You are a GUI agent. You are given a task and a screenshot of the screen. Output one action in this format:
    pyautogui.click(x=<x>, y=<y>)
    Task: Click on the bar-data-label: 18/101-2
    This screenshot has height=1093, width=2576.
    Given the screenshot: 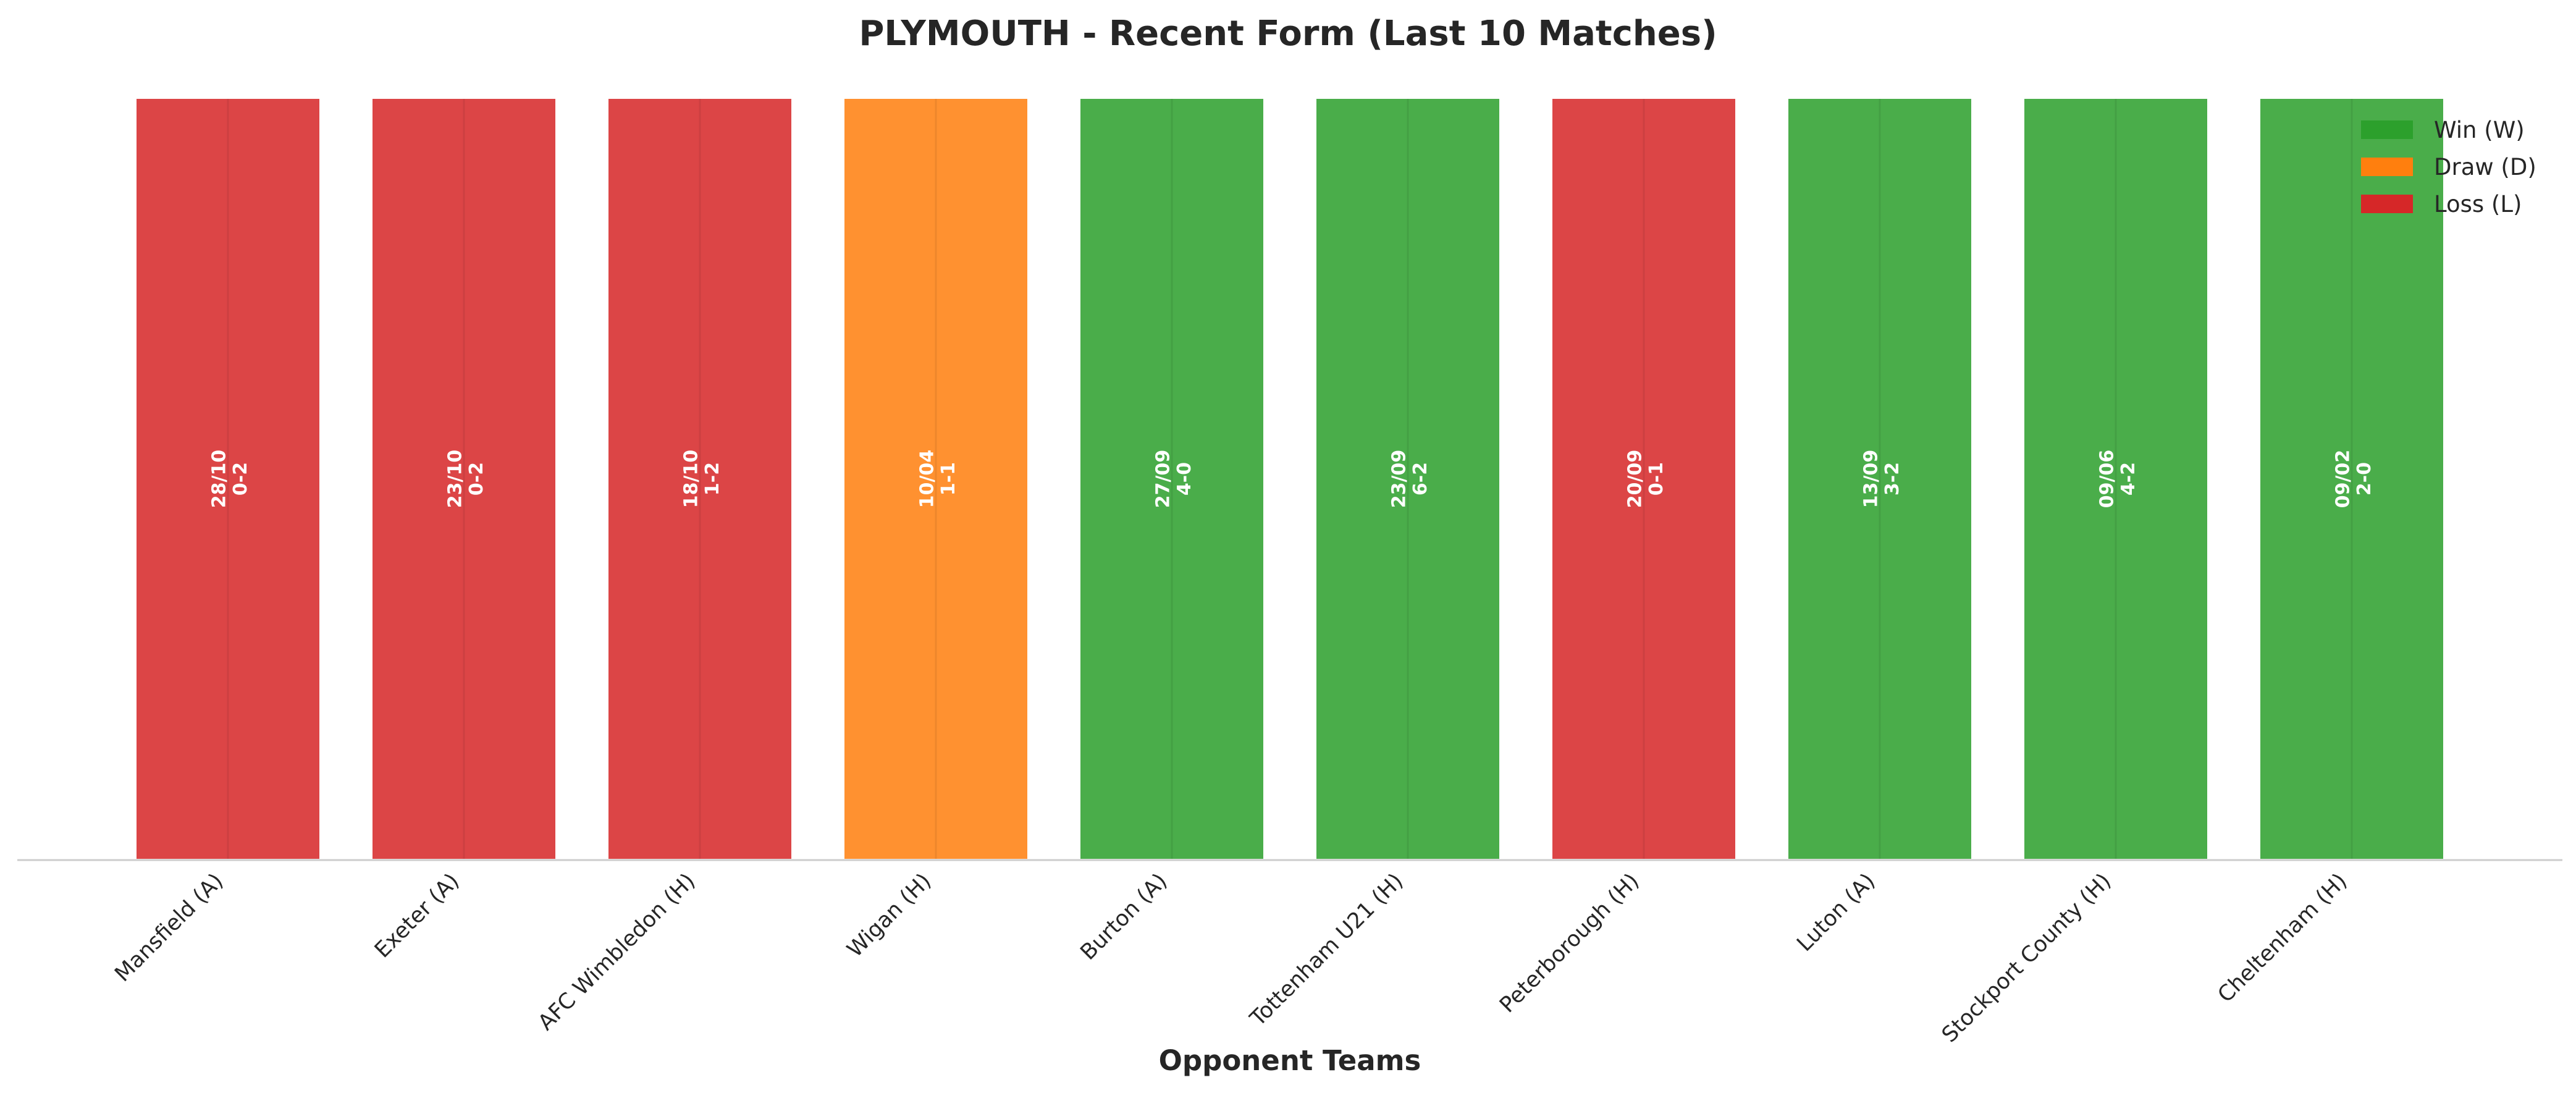 What is the action you would take?
    pyautogui.click(x=702, y=479)
    